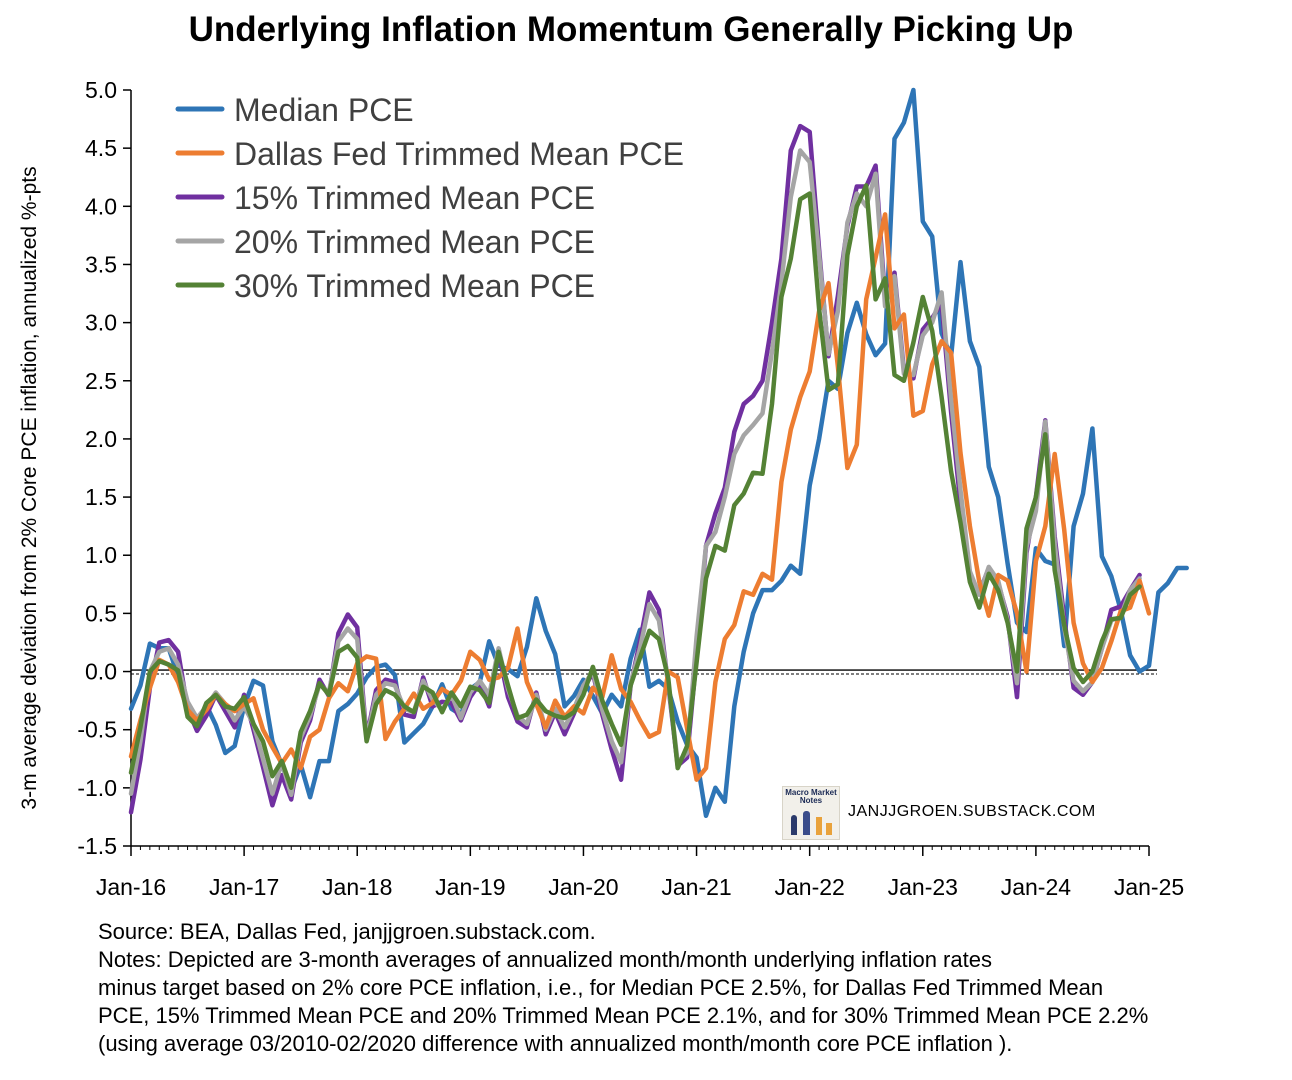 This screenshot has height=1080, width=1292. I want to click on x-tick-label: Jan-25, so click(1149, 887).